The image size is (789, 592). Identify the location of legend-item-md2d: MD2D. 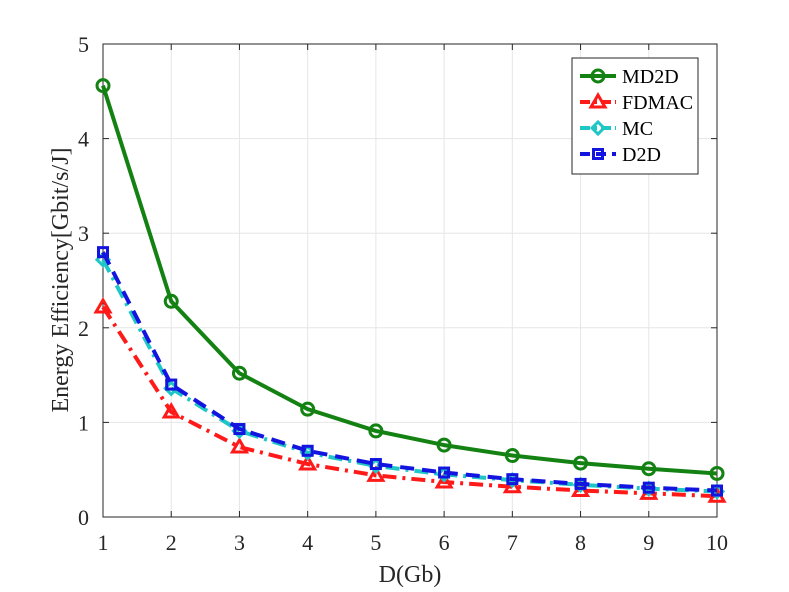
(629, 77).